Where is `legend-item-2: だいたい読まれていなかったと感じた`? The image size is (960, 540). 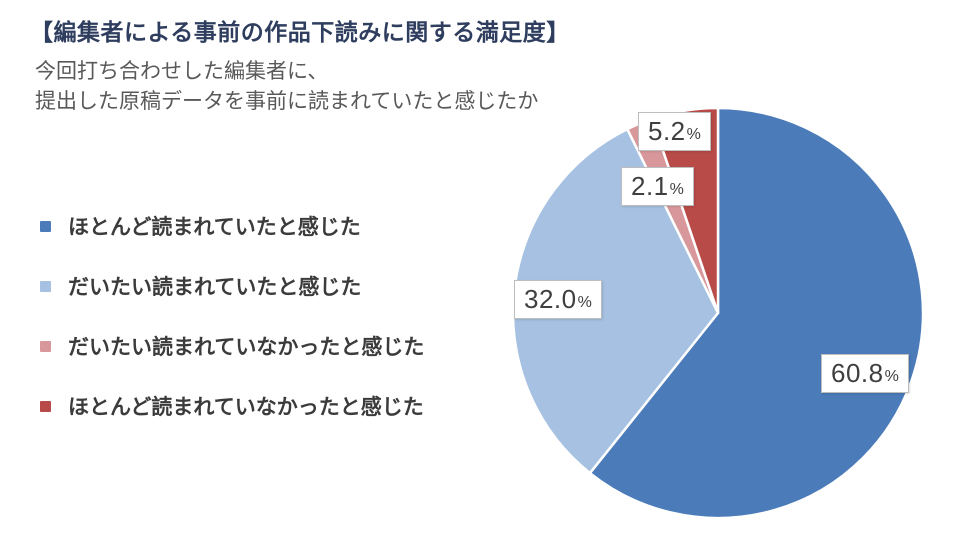
legend-item-2: だいたい読まれていなかったと感じた is located at coordinates (232, 346).